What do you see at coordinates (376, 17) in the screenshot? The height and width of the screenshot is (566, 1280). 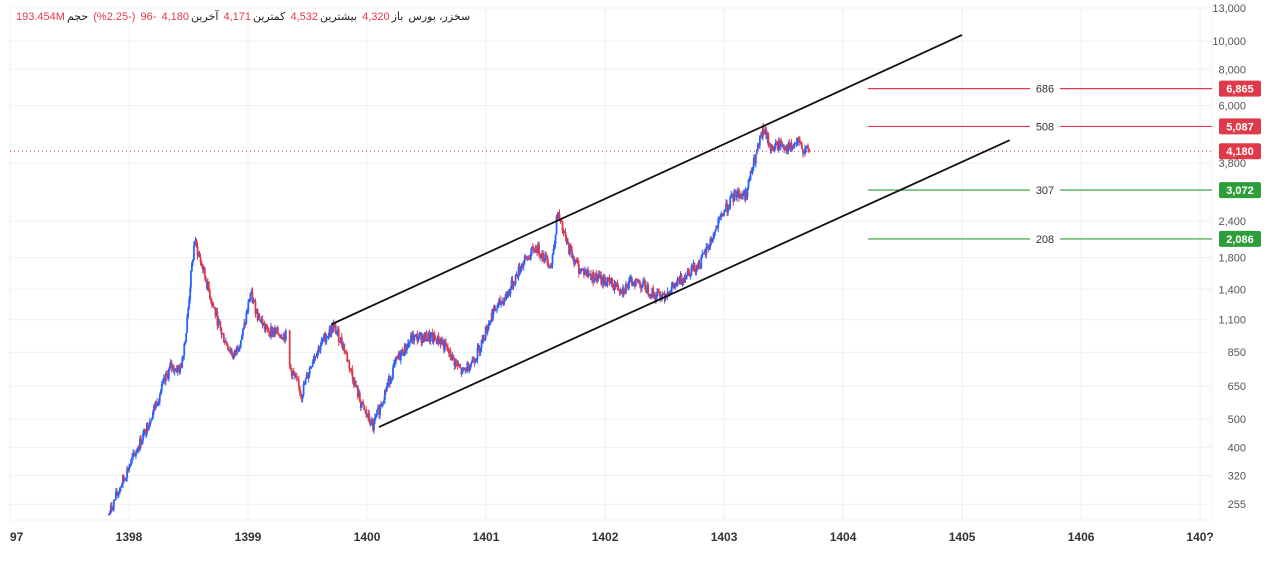 I see `open-value: 4,320` at bounding box center [376, 17].